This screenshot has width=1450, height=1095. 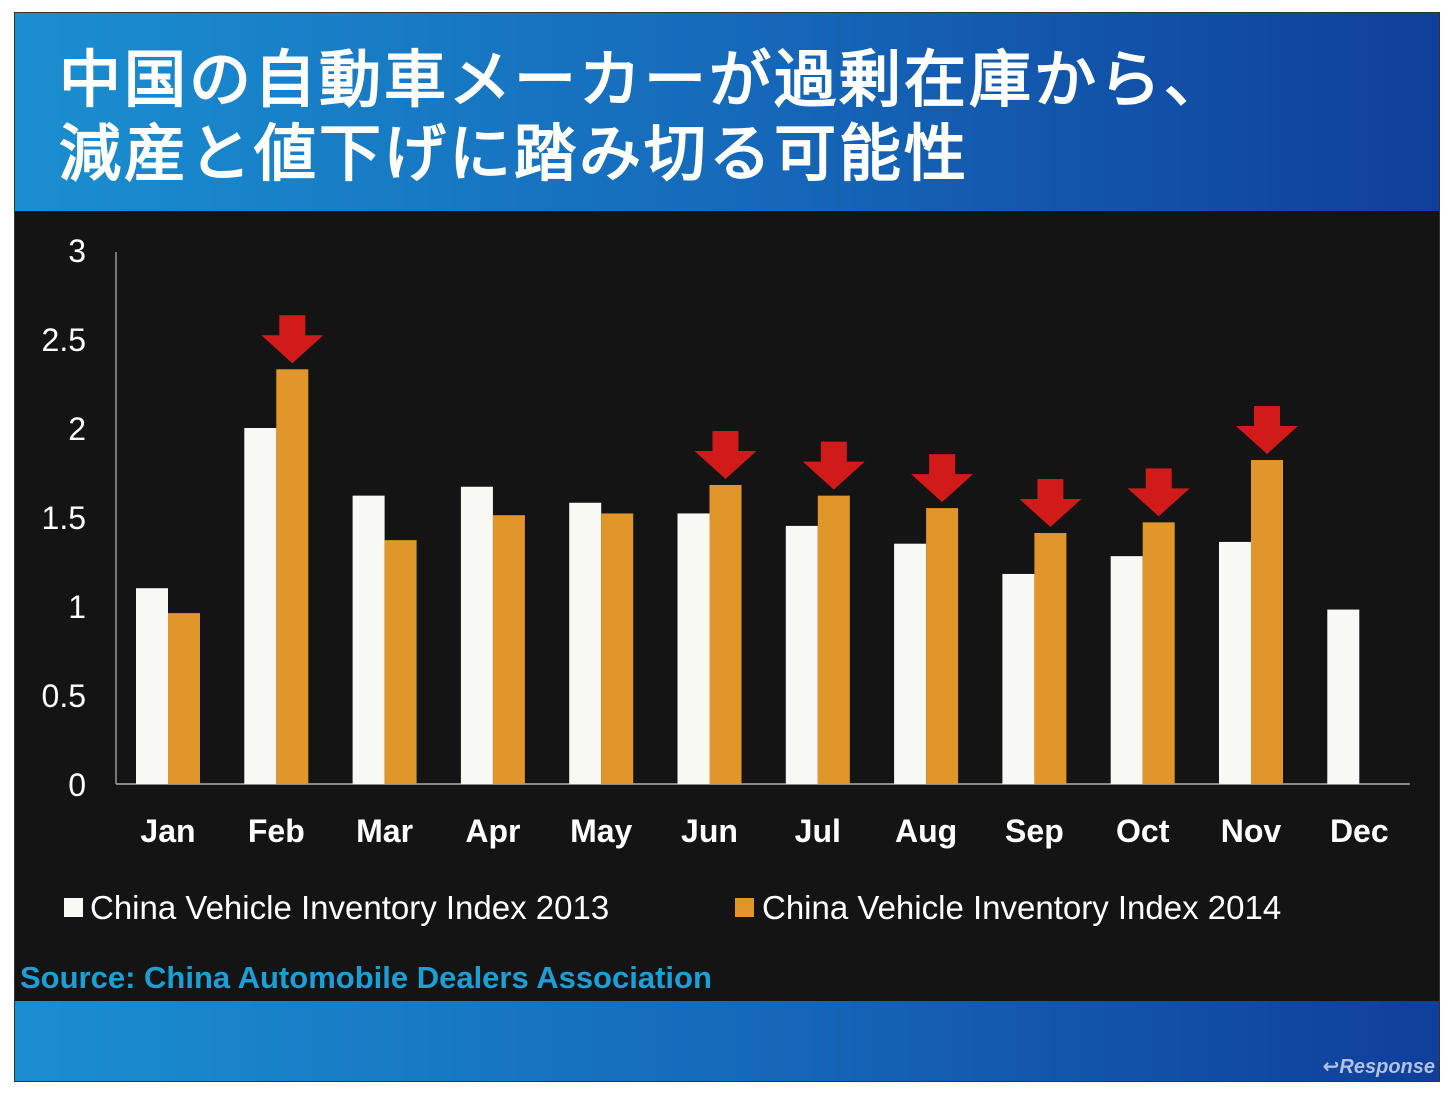 What do you see at coordinates (152, 686) in the screenshot?
I see `bar-jan-2013` at bounding box center [152, 686].